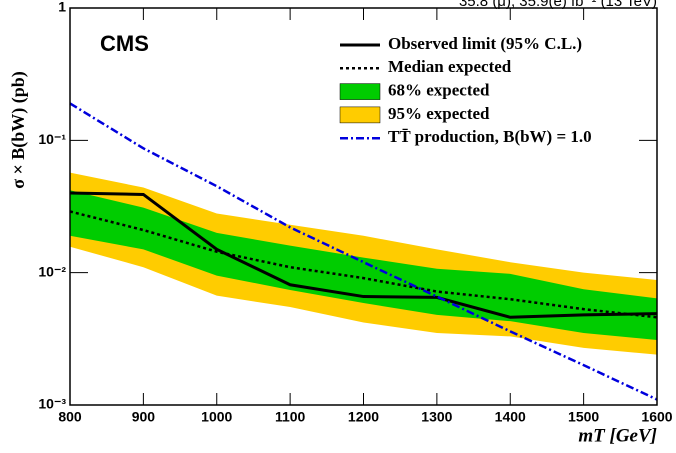 The image size is (676, 453). What do you see at coordinates (363, 417) in the screenshot?
I see `x-tick-label: 1200` at bounding box center [363, 417].